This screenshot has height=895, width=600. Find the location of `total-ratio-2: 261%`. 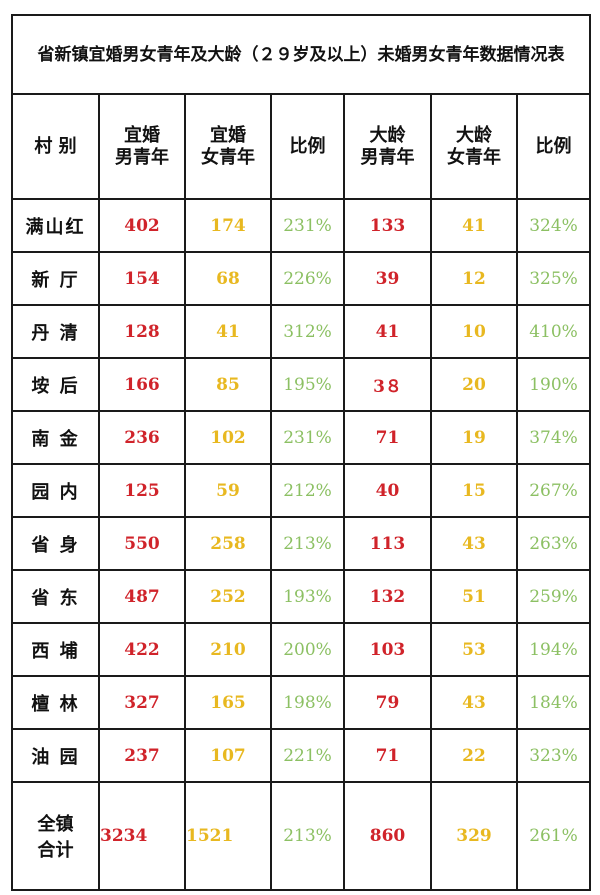

total-ratio-2: 261% is located at coordinates (553, 836).